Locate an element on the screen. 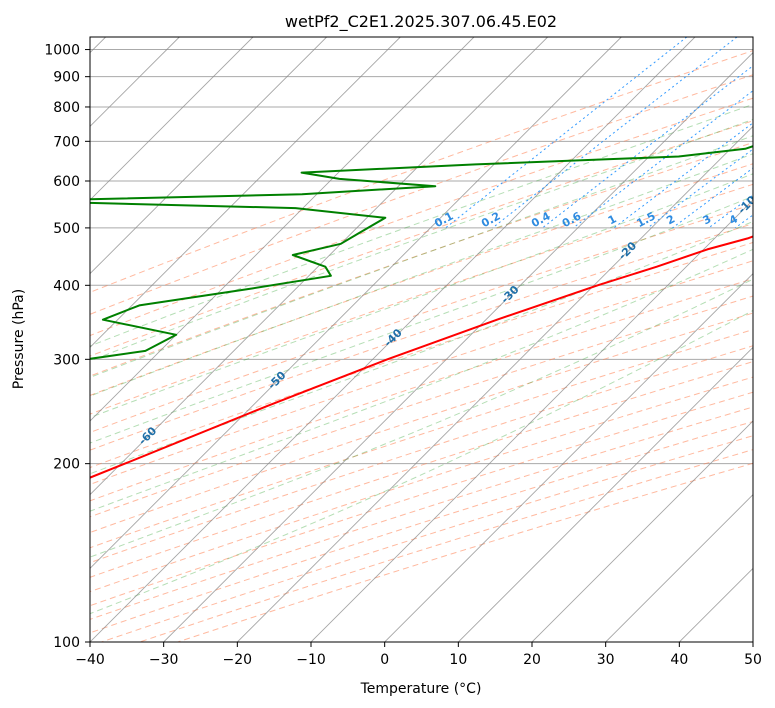  x-tick-label: 20 is located at coordinates (532, 660).